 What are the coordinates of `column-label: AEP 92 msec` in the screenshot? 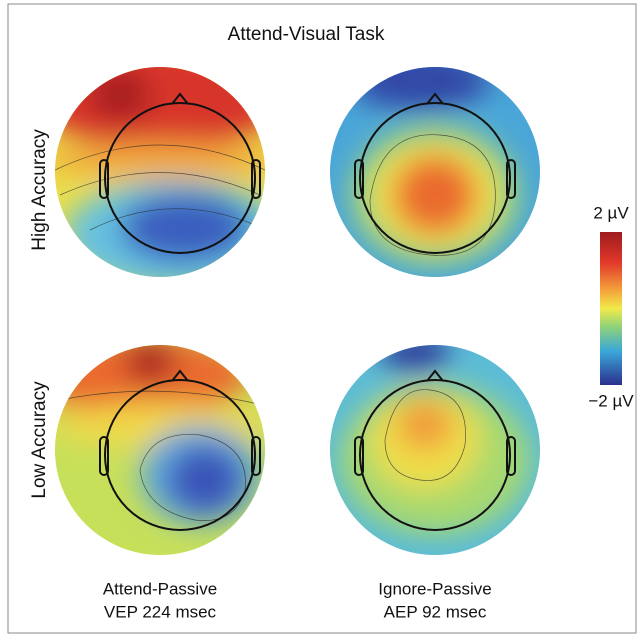 It's located at (435, 611).